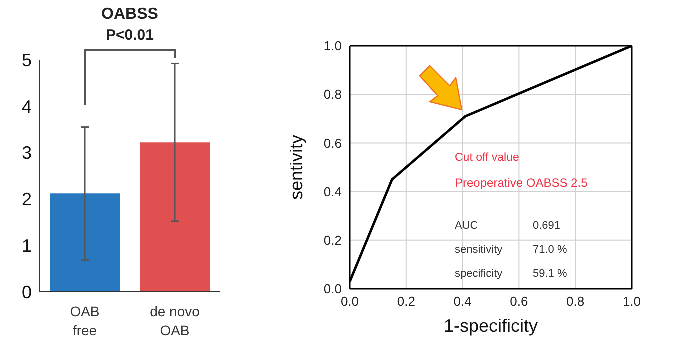 This screenshot has height=342, width=678. I want to click on x-tick-label: de novo OAB, so click(175, 321).